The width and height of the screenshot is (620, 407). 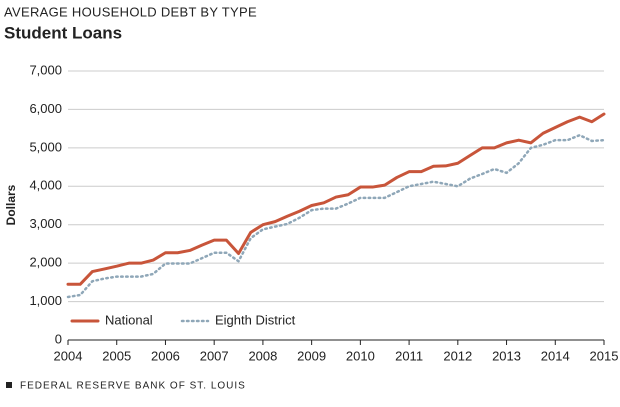 I want to click on x-tick-label: 2007, so click(x=214, y=355).